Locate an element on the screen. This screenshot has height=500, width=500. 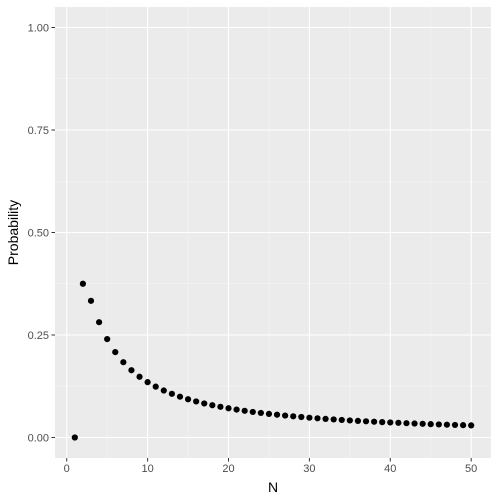
y-axis-ticks: 0.00 0.25 0.50 0.75 1.00 is located at coordinates (41, 234).